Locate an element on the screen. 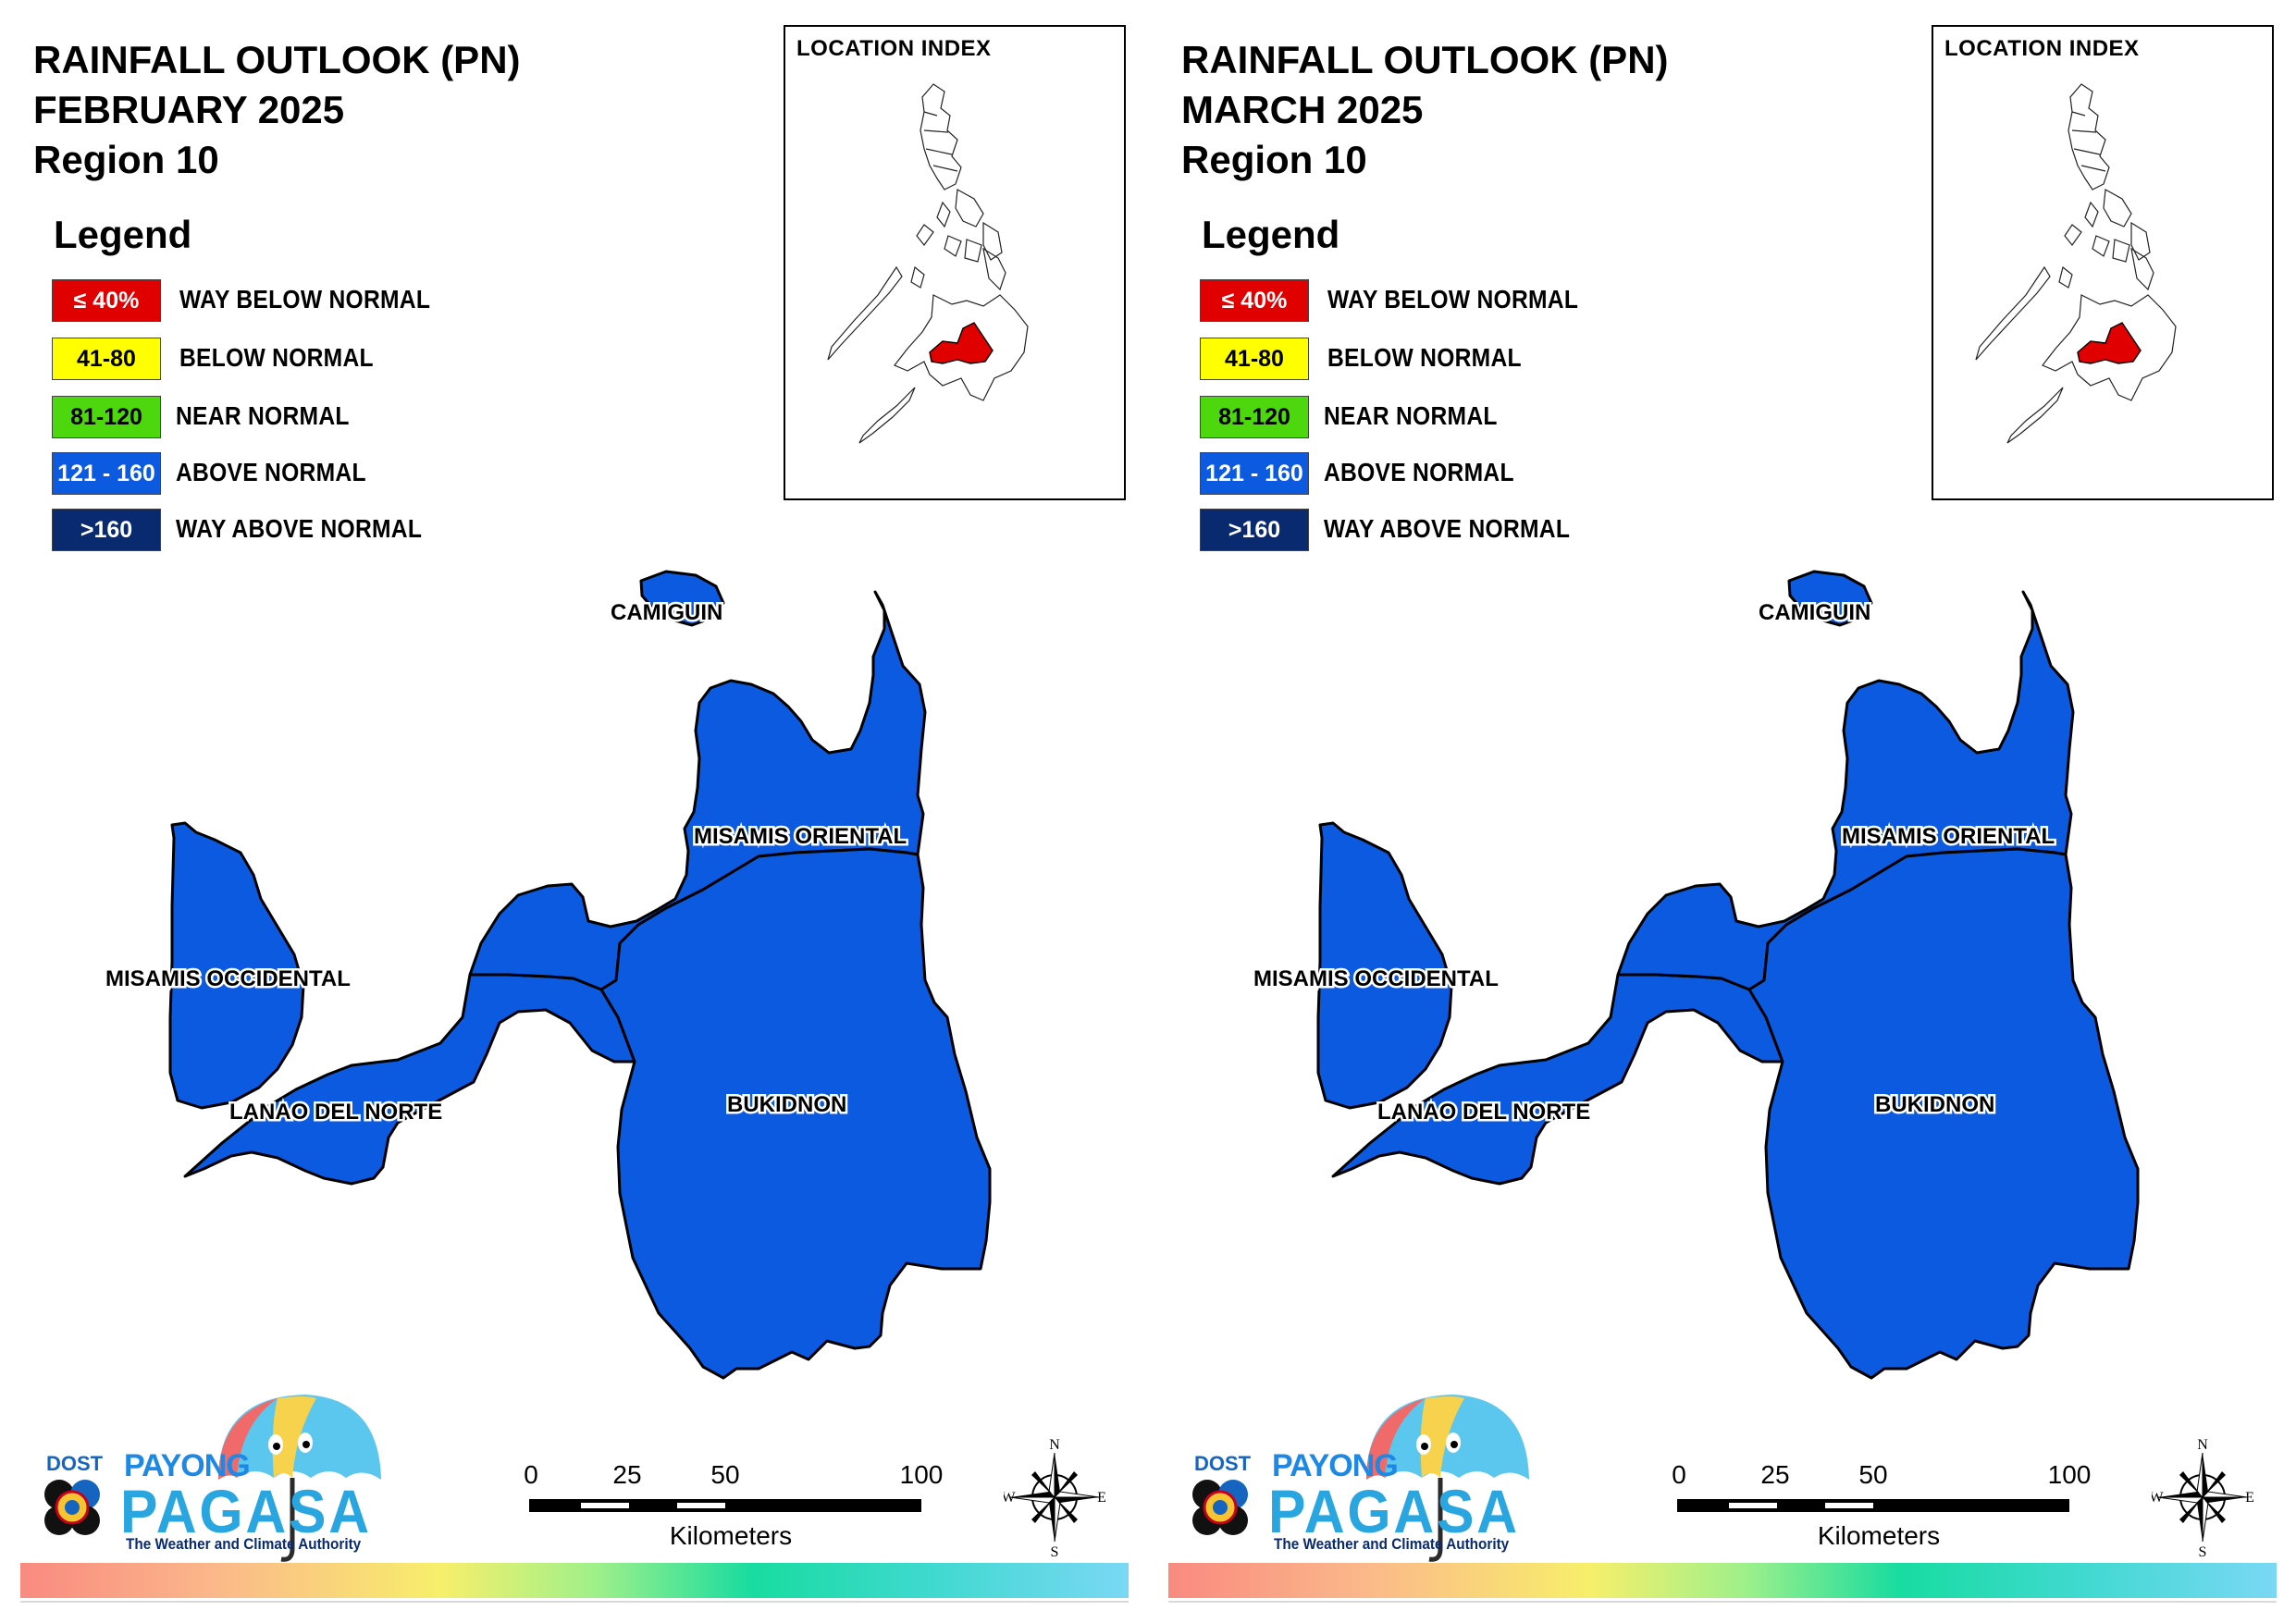 The width and height of the screenshot is (2296, 1623). label-camiguin: CAMIGUIN is located at coordinates (1814, 612).